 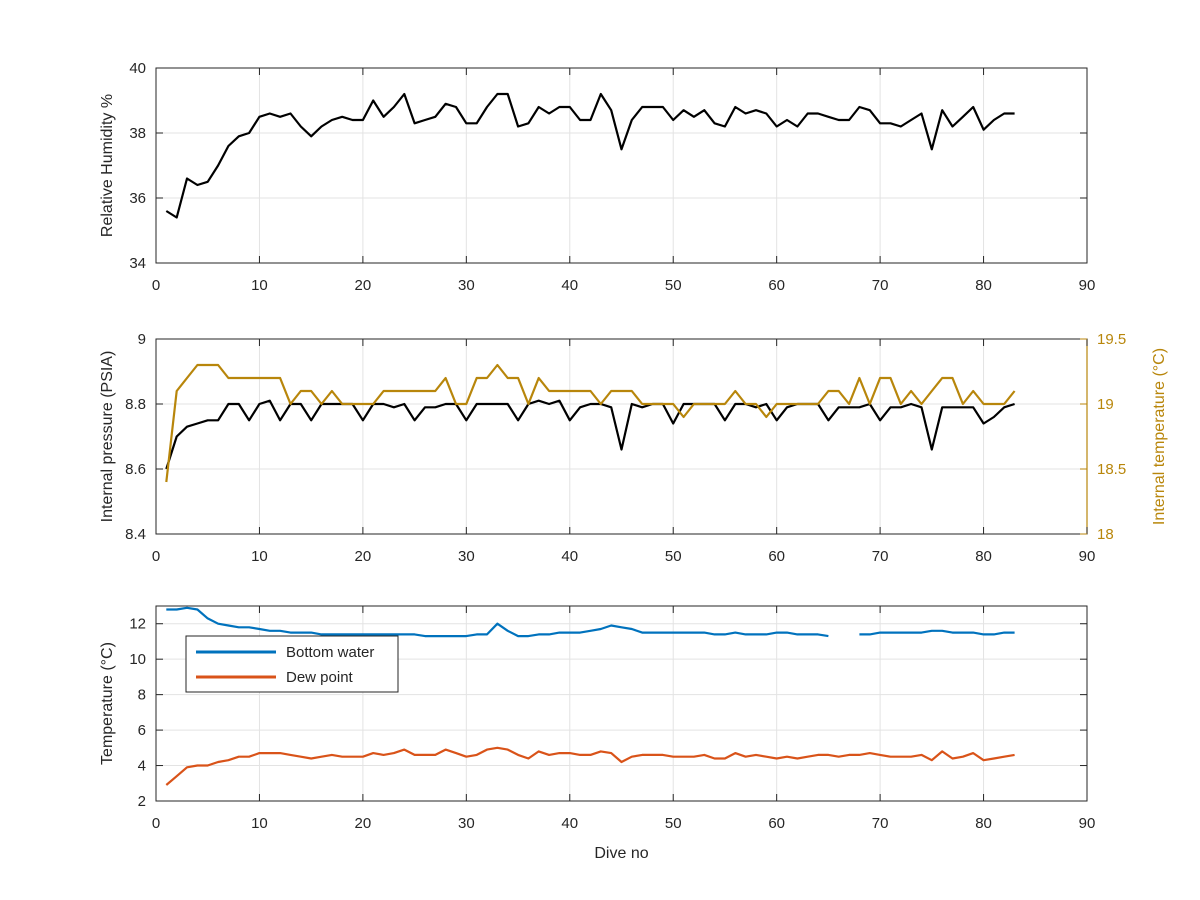 What do you see at coordinates (320, 677) in the screenshot?
I see `legend-label: Dew point` at bounding box center [320, 677].